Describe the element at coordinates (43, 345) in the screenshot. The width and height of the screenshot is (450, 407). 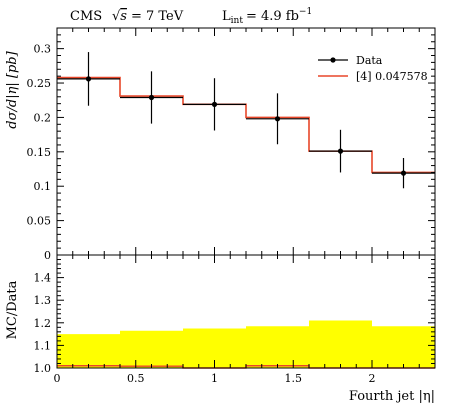
I see `ratio-y-tick-label: 1.1` at that location.